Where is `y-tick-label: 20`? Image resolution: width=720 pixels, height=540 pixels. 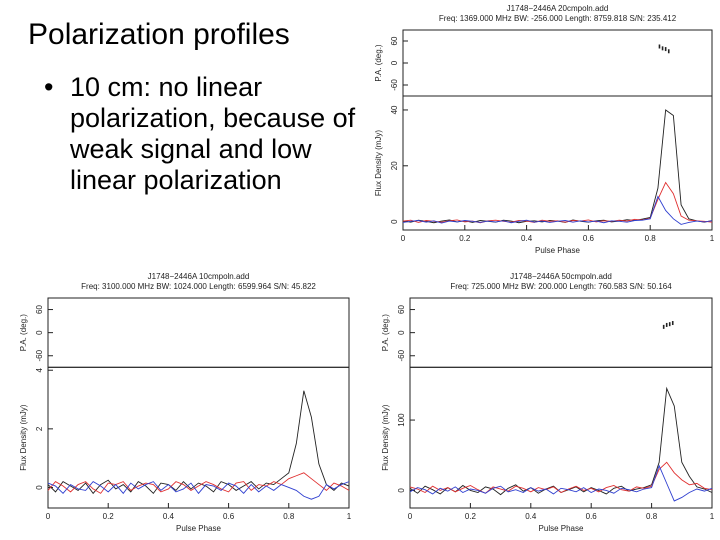
y-tick-label: 20 is located at coordinates (394, 165).